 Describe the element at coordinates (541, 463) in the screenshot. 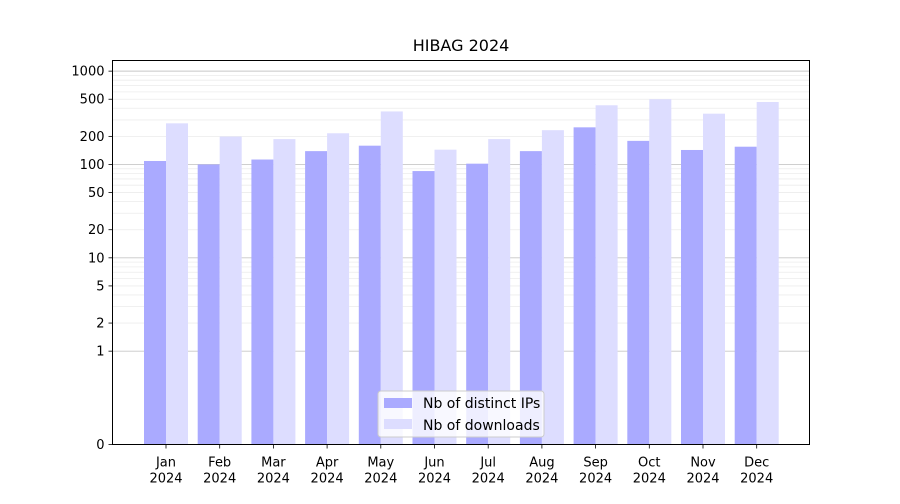

I see `x-tick-label: Aug` at that location.